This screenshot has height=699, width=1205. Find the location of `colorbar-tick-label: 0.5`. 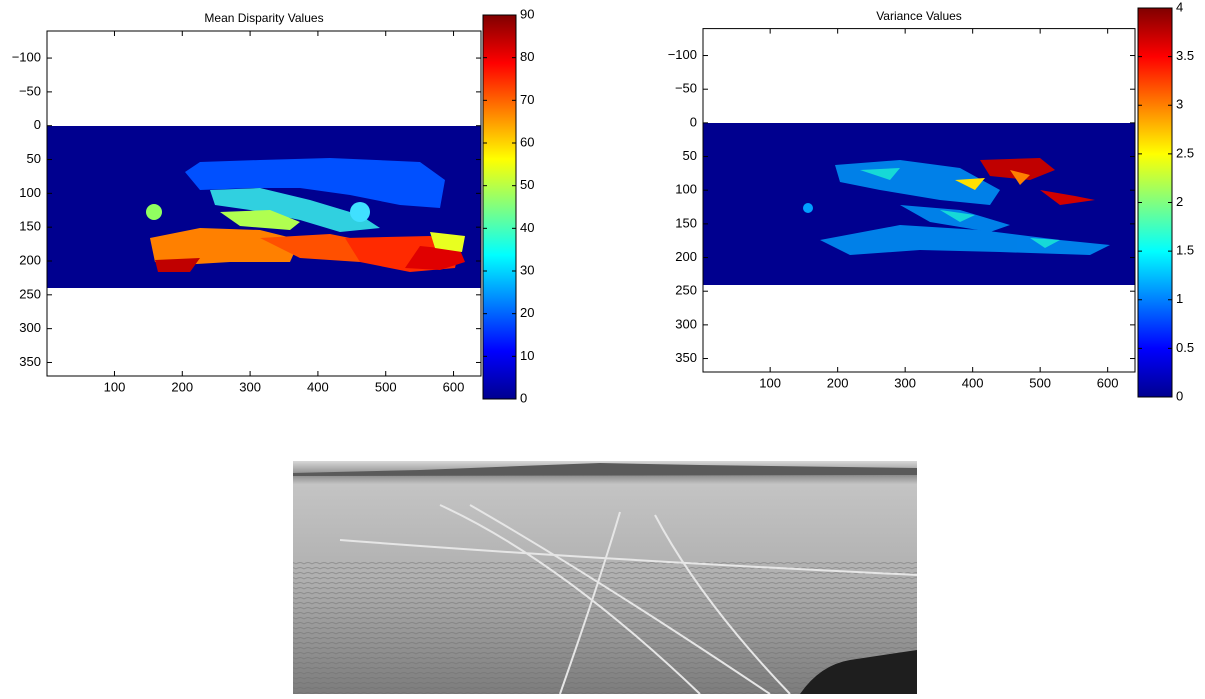

colorbar-tick-label: 0.5 is located at coordinates (1185, 347).